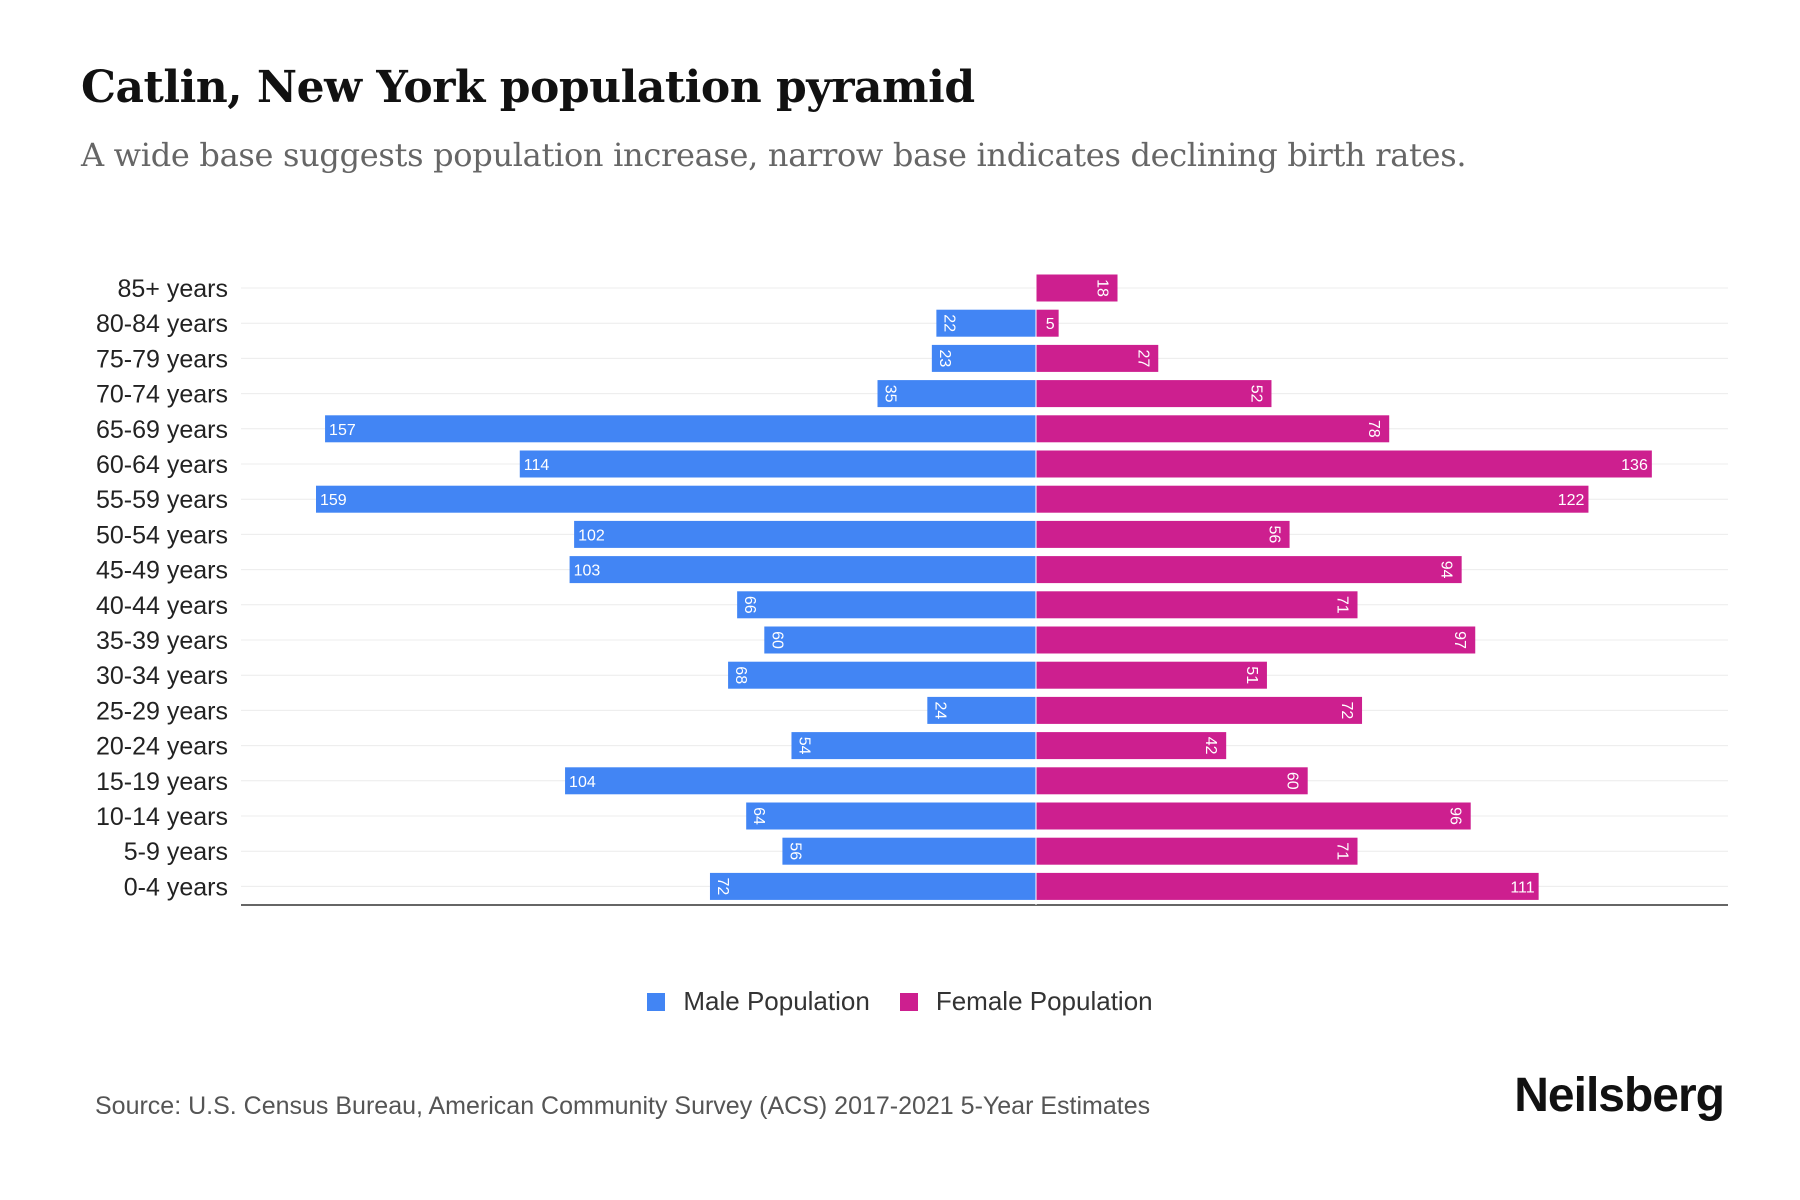 Image resolution: width=1800 pixels, height=1200 pixels. What do you see at coordinates (162, 535) in the screenshot?
I see `y-tick-label: 50-54 years` at bounding box center [162, 535].